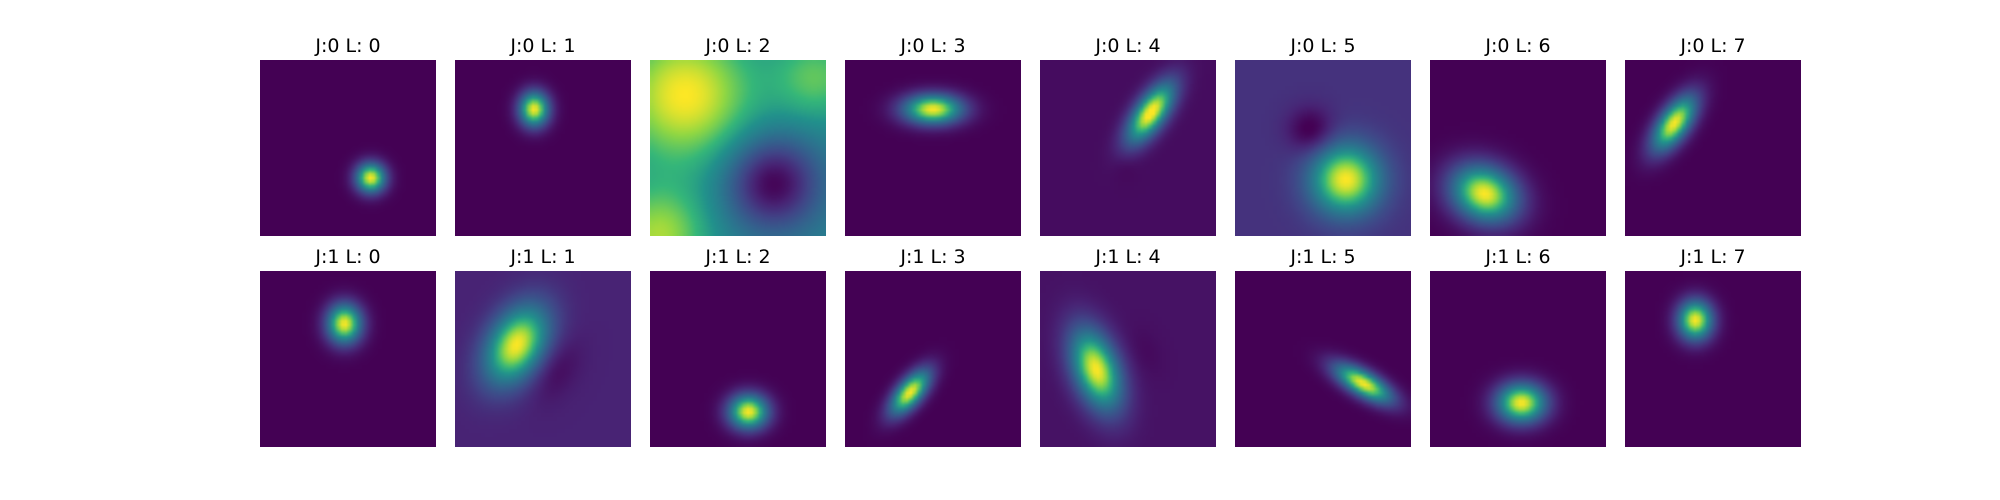 This screenshot has width=2000, height=500. What do you see at coordinates (737, 257) in the screenshot?
I see `panel-title: J:1 L: 2` at bounding box center [737, 257].